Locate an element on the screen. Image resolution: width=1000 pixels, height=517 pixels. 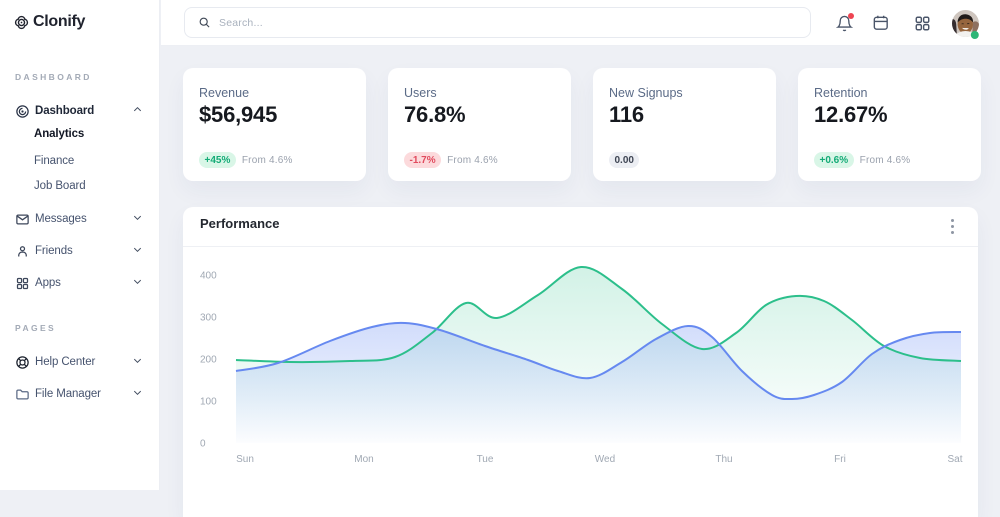
svg-text: 400 is located at coordinates (208, 276).